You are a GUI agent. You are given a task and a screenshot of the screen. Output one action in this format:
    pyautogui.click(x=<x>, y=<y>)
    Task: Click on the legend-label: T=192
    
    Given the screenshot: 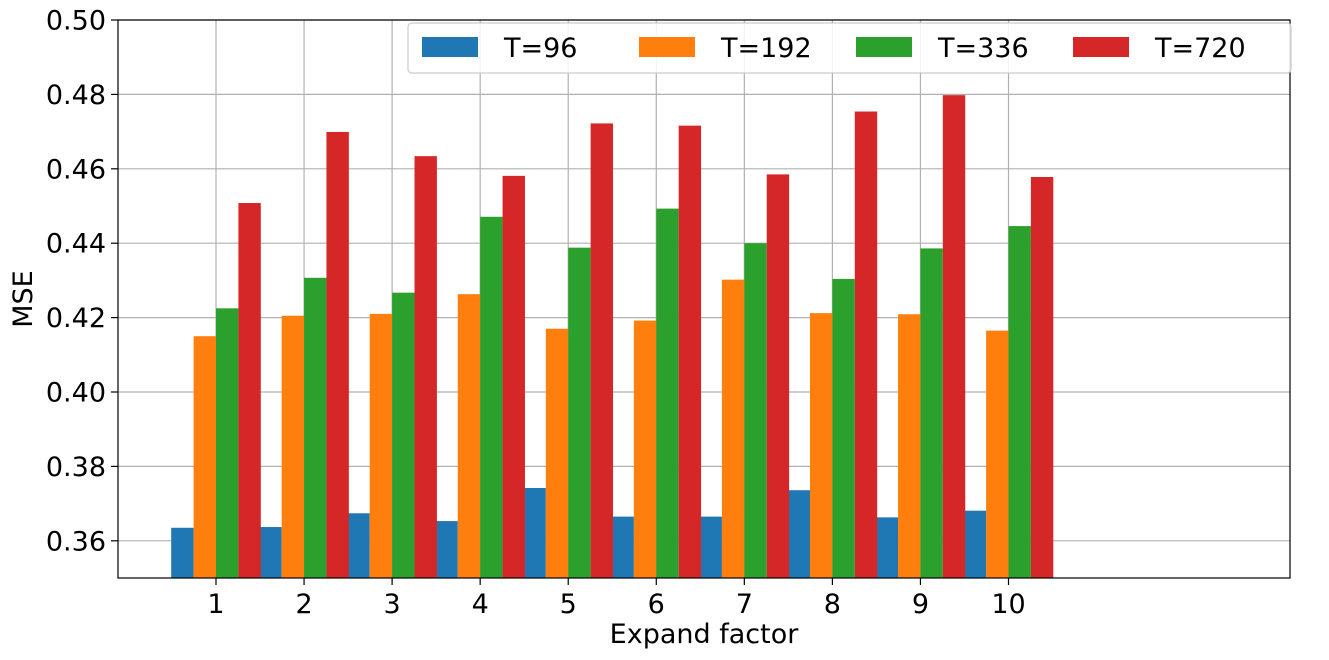 What is the action you would take?
    pyautogui.click(x=766, y=48)
    